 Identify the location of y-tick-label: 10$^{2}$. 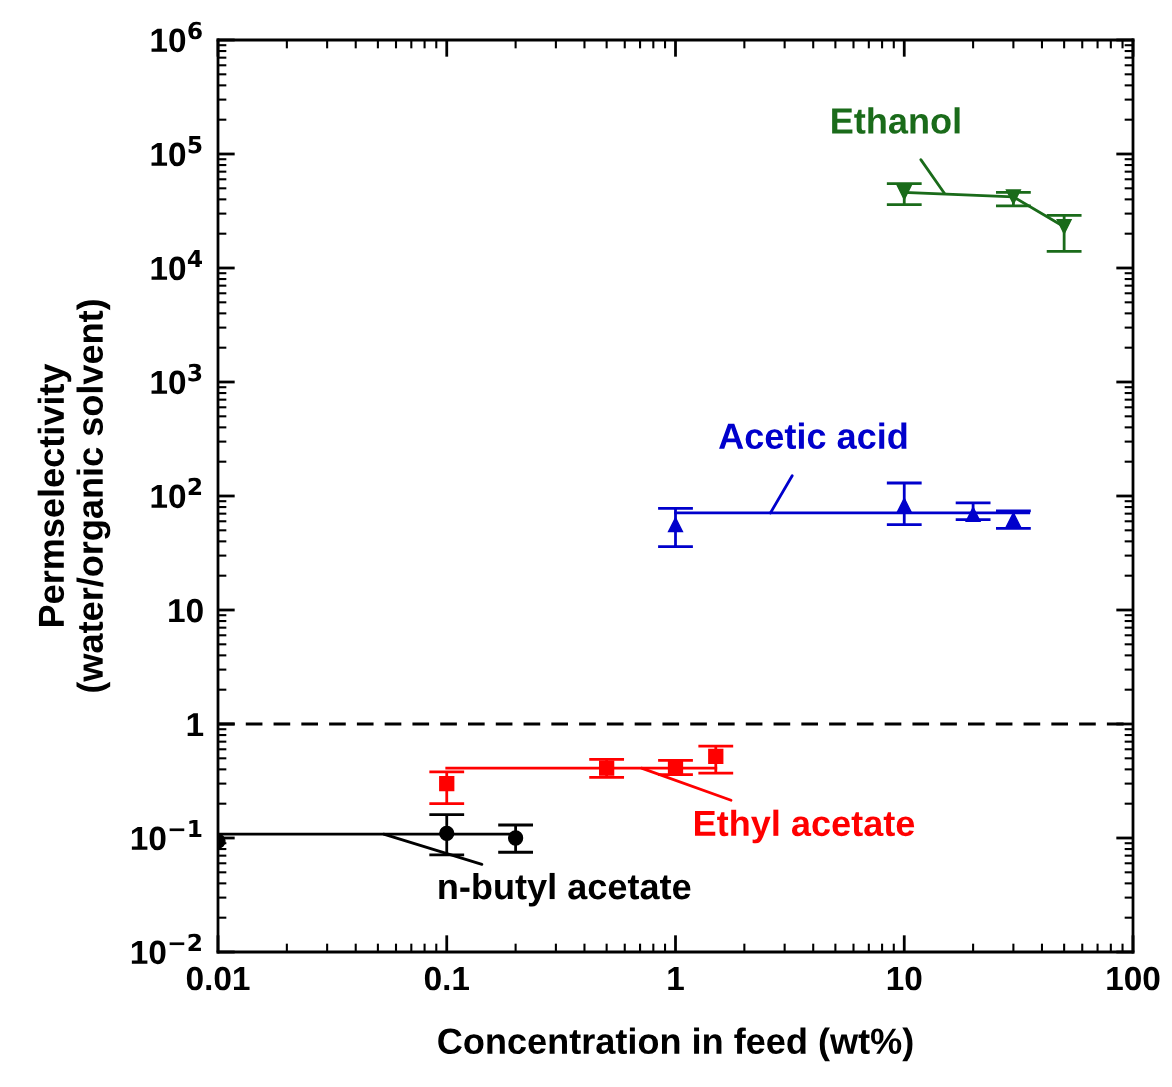
(176, 493).